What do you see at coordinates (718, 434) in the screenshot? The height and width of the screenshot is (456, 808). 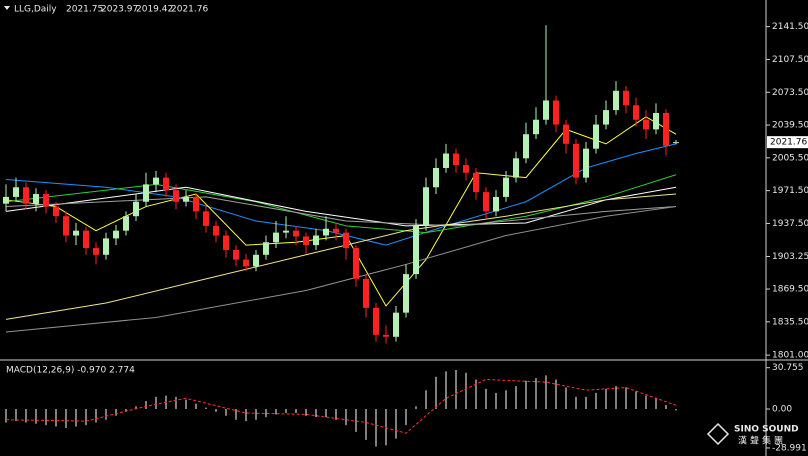 I see `logo-icon` at bounding box center [718, 434].